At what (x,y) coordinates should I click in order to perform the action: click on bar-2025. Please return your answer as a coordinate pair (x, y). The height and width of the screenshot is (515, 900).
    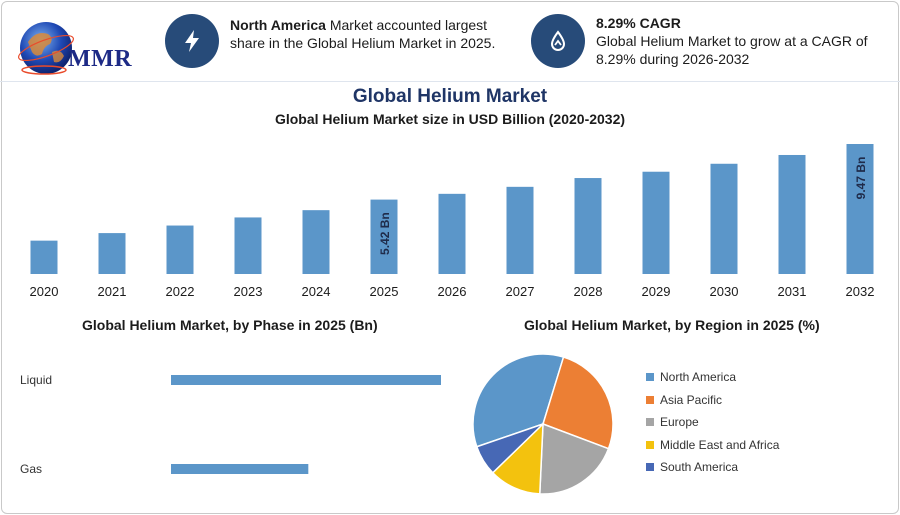
    Looking at the image, I should click on (384, 236).